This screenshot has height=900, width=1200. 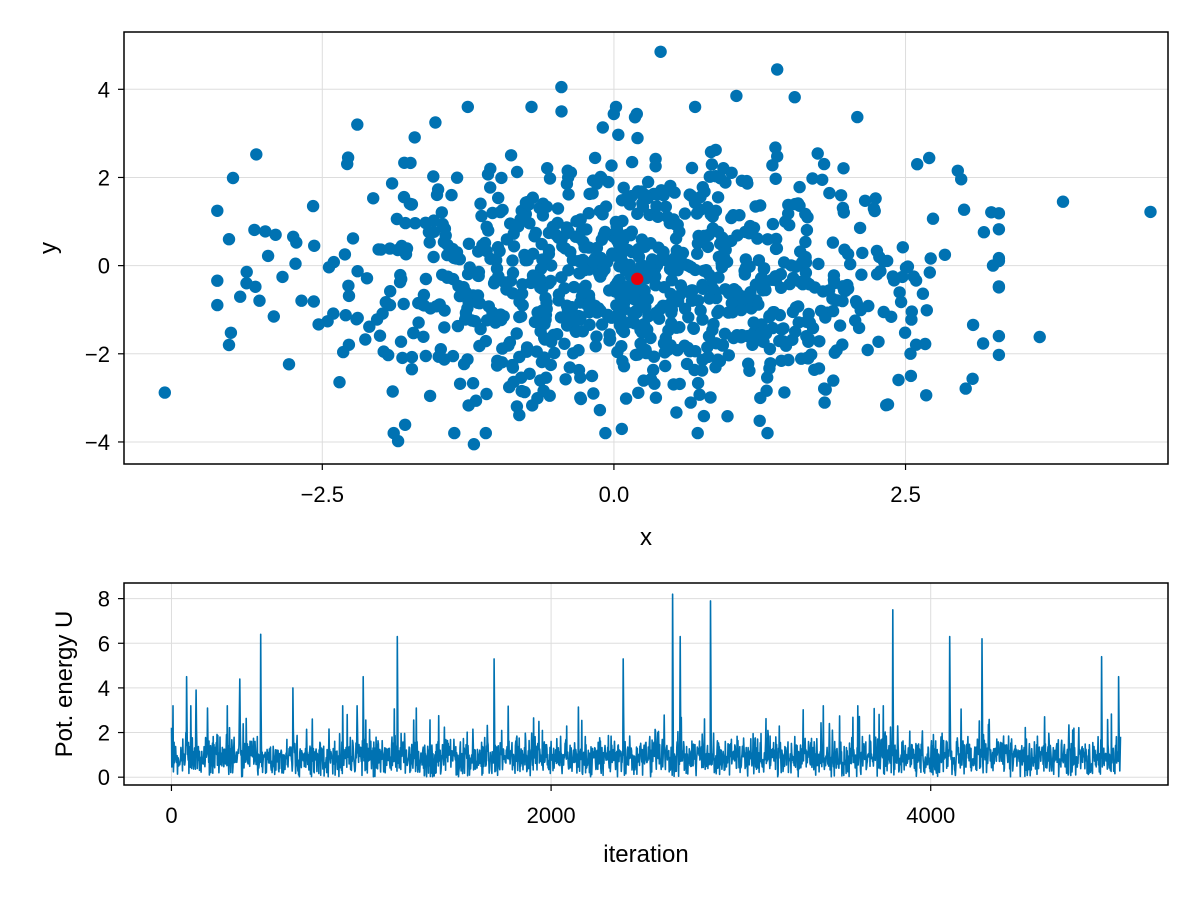 I want to click on scatter-x-tick-label: 0.0, so click(x=614, y=494).